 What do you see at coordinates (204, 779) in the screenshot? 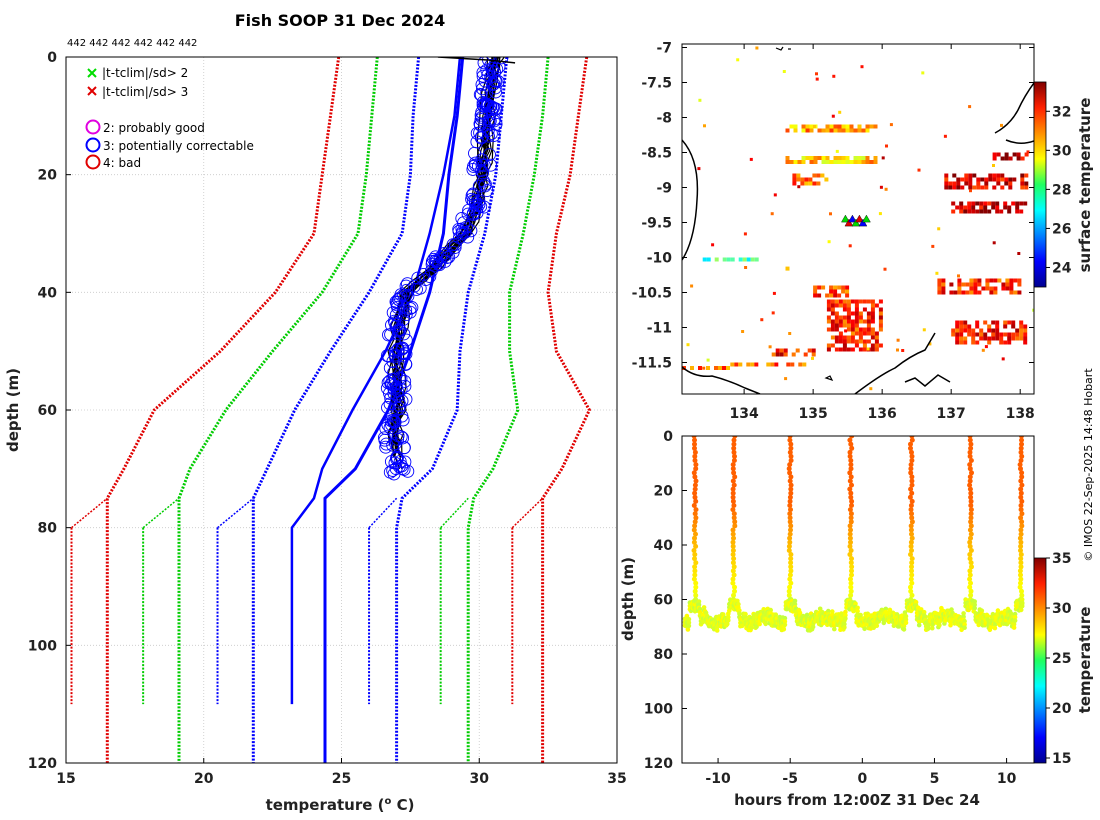
I see `x-tick-label: 20` at bounding box center [204, 779].